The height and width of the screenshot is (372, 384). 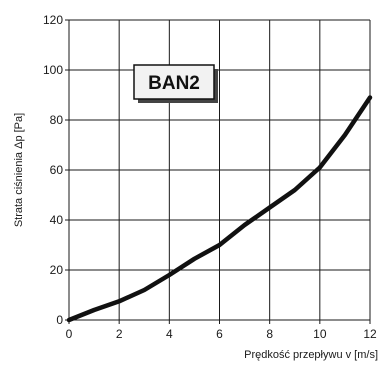 I want to click on x-axis-label: Prędkość przepływu v [m/s], so click(x=311, y=355).